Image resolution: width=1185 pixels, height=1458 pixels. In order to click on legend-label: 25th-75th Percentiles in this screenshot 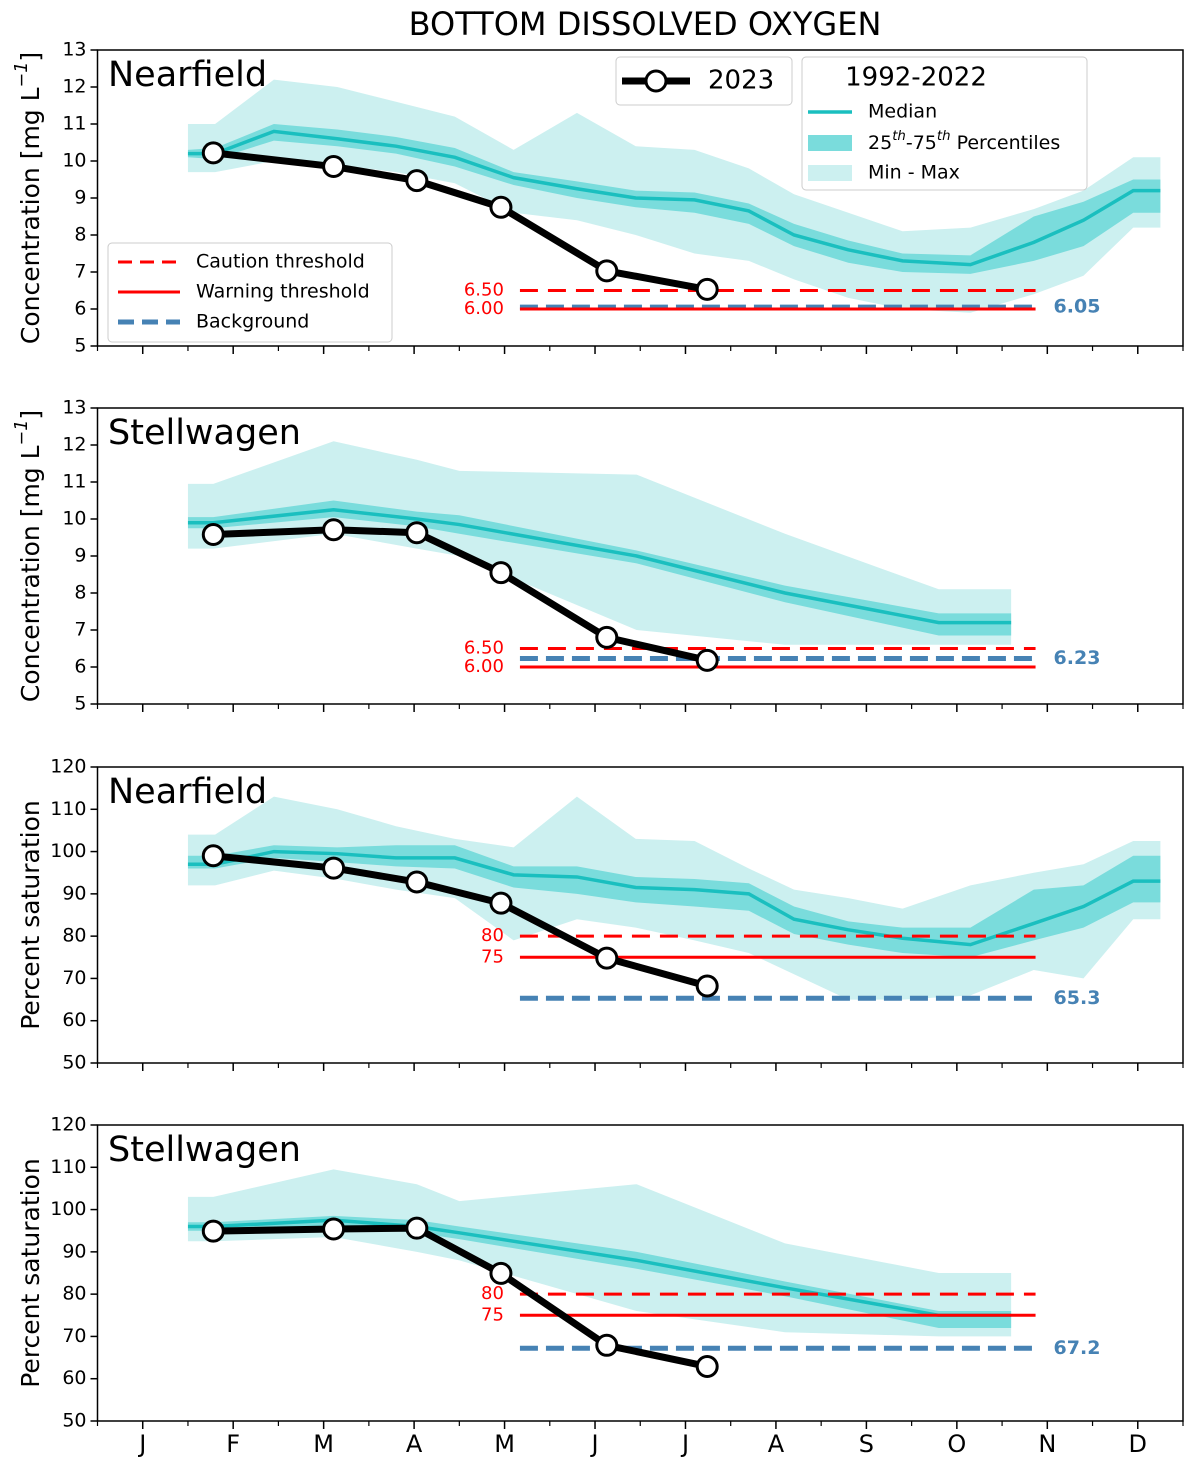, I will do `click(964, 141)`.